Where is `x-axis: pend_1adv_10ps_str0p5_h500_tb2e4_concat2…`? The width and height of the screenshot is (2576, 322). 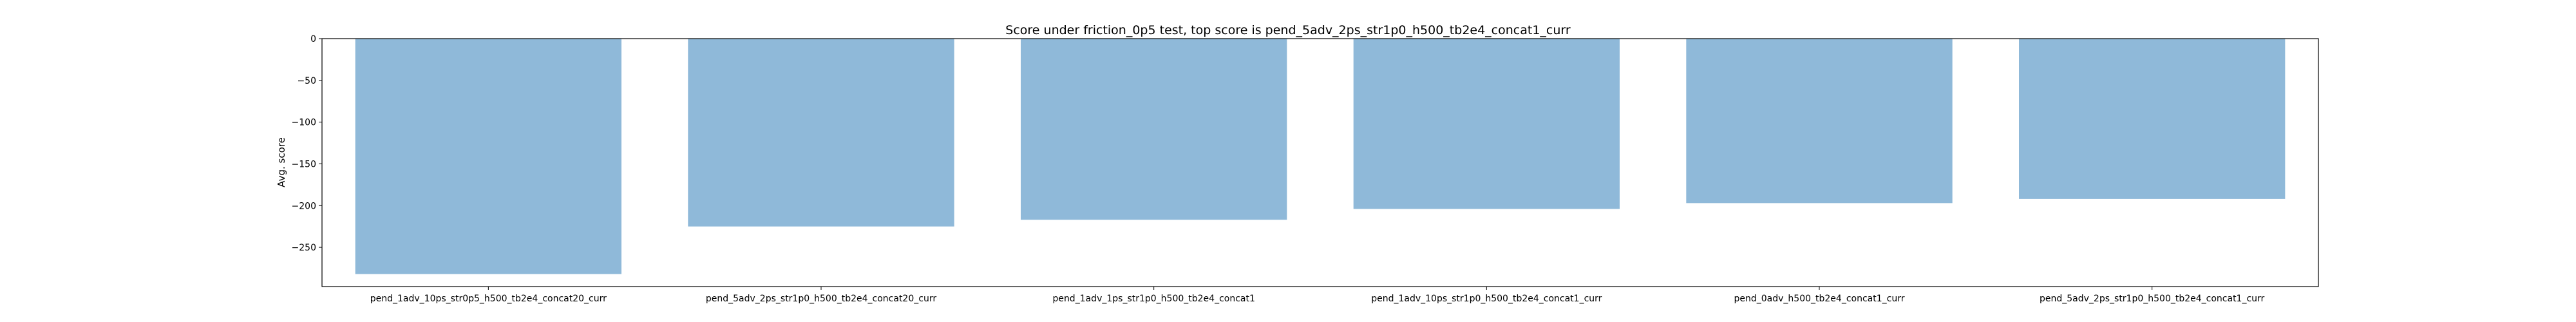
x-axis: pend_1adv_10ps_str0p5_h500_tb2e4_concat2… is located at coordinates (1318, 295).